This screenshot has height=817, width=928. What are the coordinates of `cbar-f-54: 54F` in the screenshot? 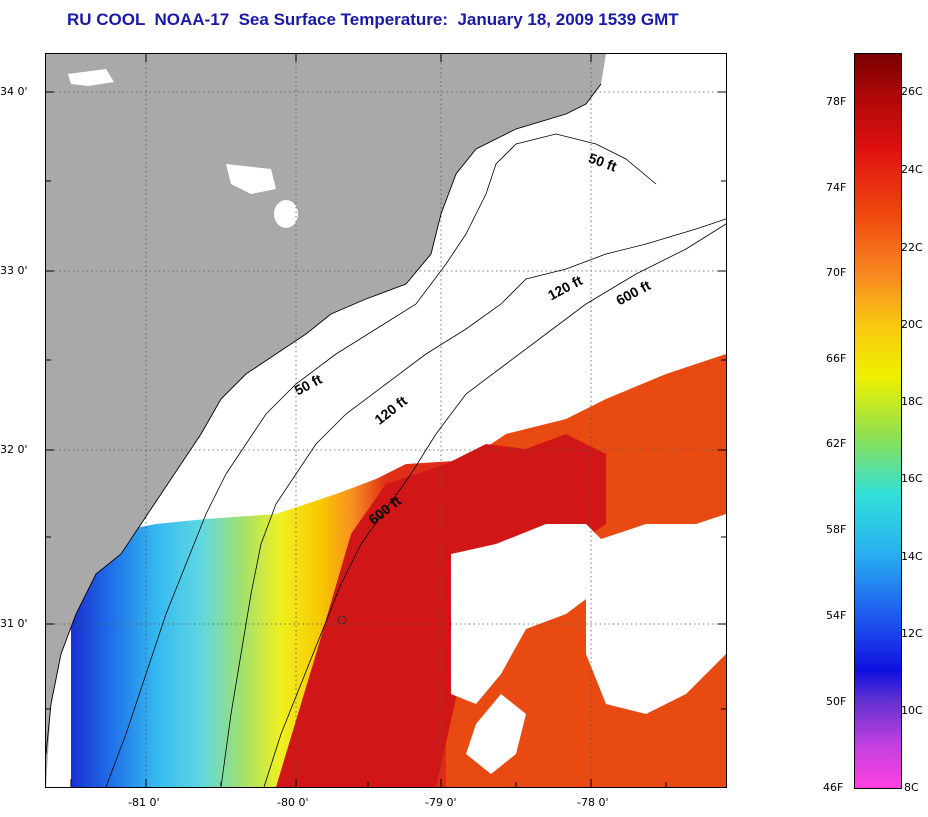 It's located at (836, 615).